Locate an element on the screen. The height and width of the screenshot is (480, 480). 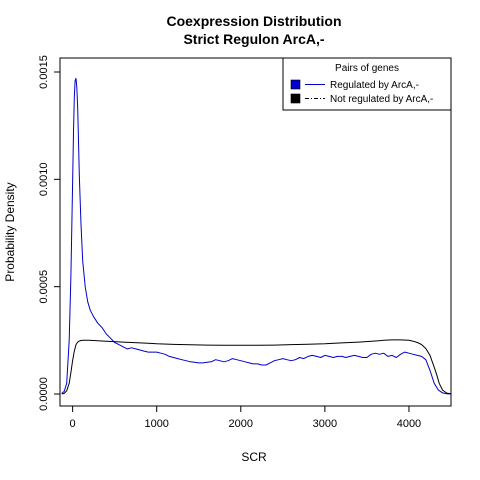
x-tick-label: 0 is located at coordinates (73, 424).